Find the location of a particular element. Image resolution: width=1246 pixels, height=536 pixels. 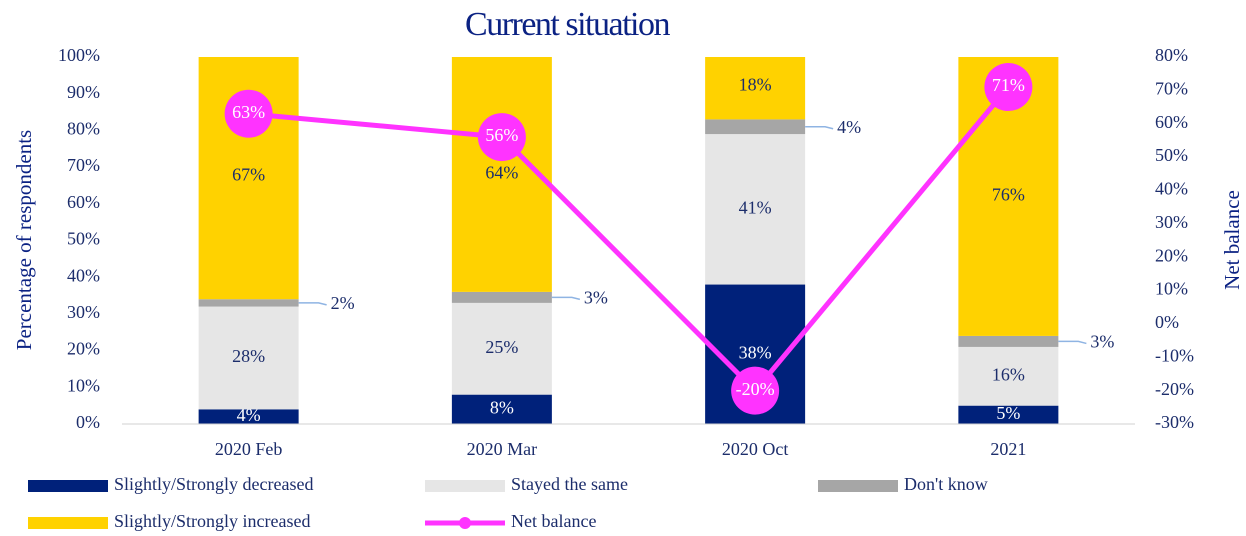

data-label: 5% is located at coordinates (1008, 413).